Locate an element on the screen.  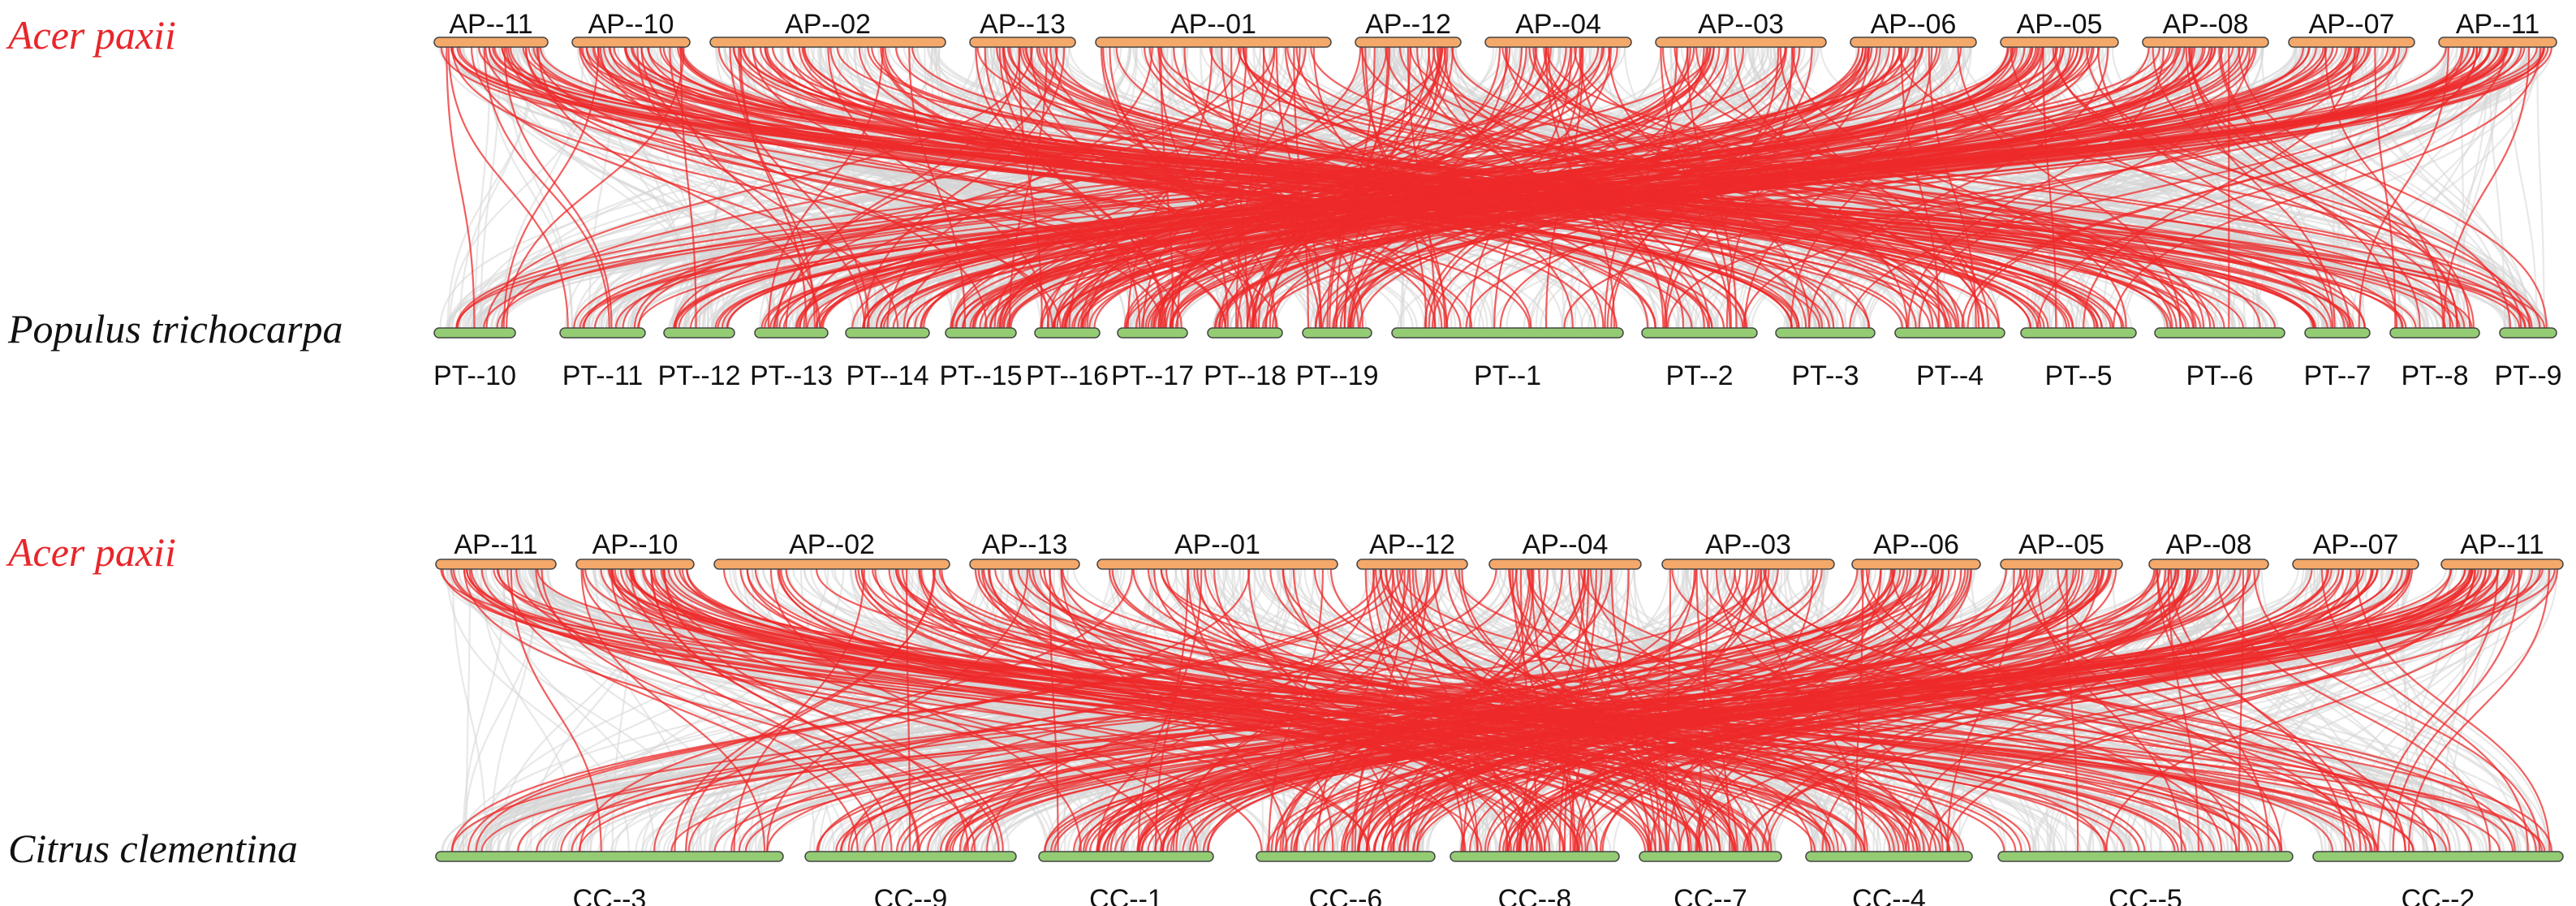
top-chromosome-label-ap-12: AP--12 is located at coordinates (1412, 544).